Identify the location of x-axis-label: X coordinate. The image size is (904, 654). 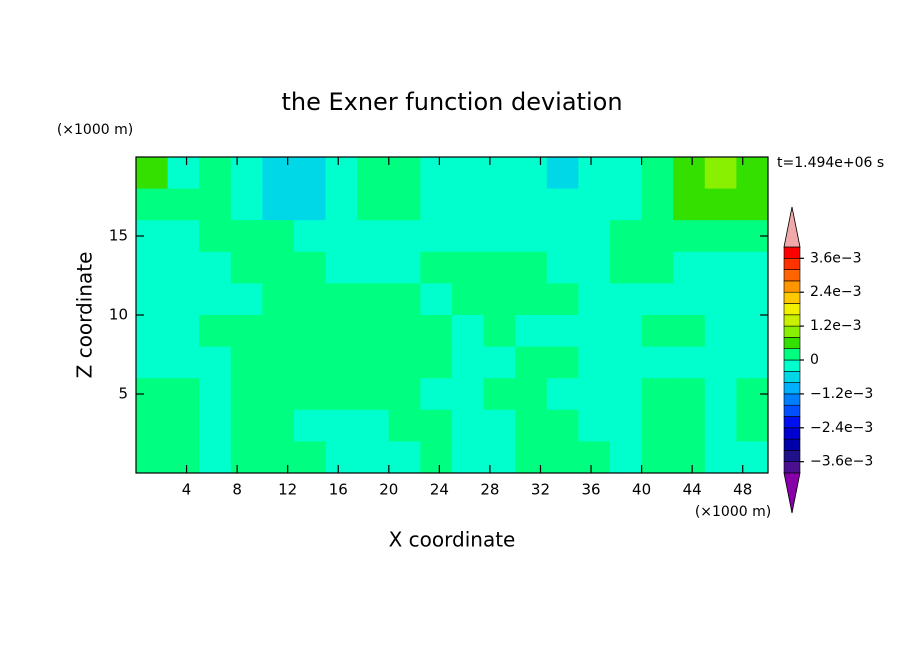
(452, 540).